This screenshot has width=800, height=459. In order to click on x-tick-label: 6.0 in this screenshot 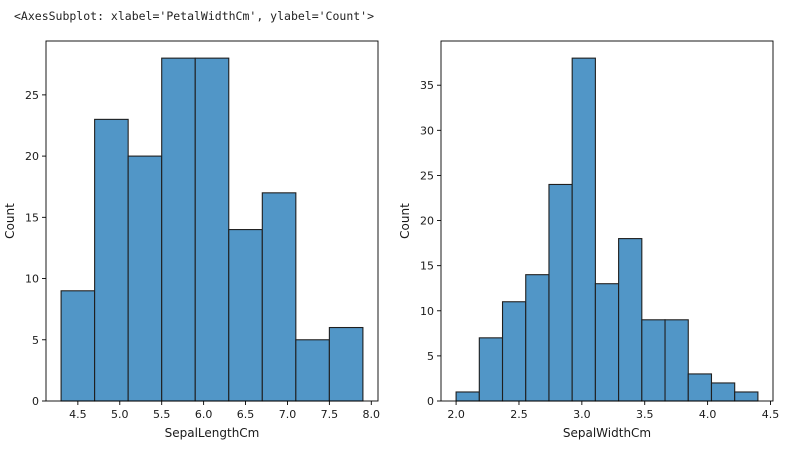, I will do `click(204, 414)`.